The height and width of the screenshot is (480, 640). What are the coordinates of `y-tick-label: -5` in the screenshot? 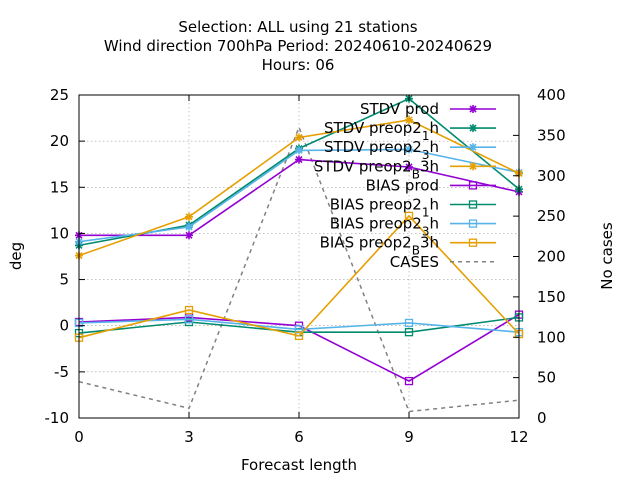 It's located at (61, 372).